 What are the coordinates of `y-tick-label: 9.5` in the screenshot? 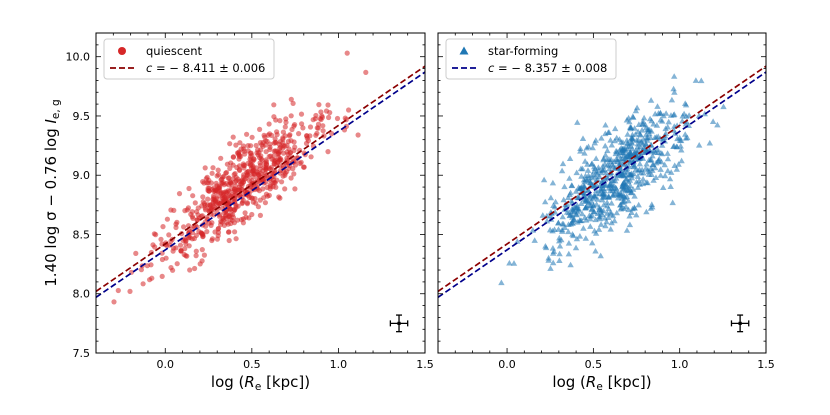 It's located at (82, 116).